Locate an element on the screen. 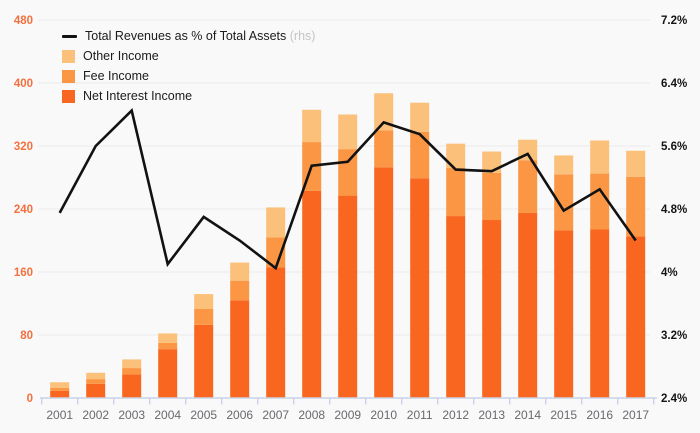 Image resolution: width=700 pixels, height=433 pixels. bar-segment-net-interest-income-2015 is located at coordinates (564, 314).